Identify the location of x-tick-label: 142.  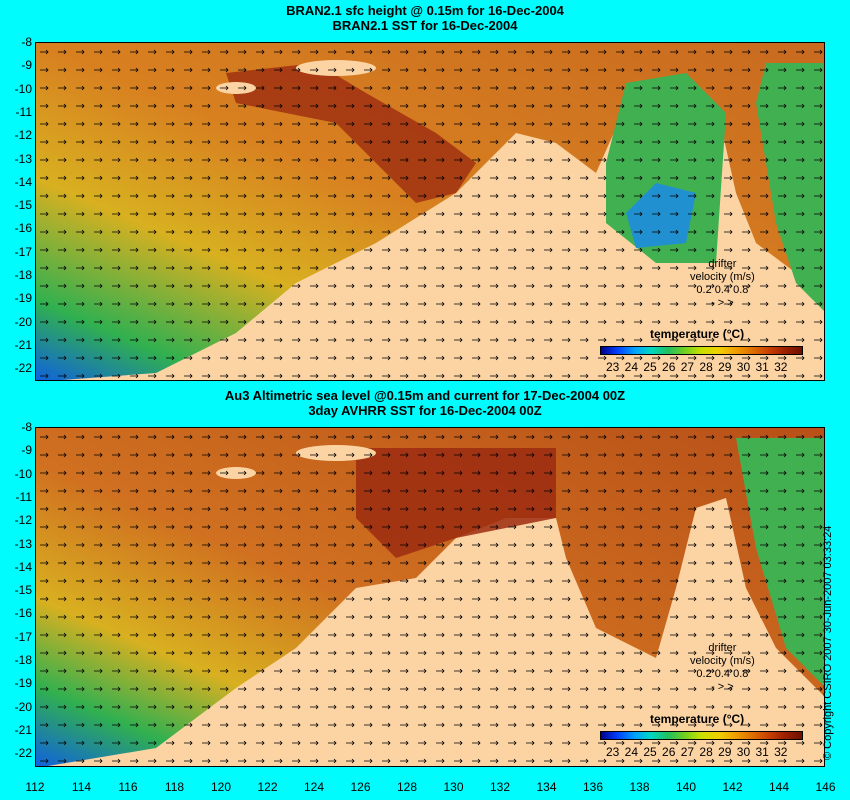
(732, 787).